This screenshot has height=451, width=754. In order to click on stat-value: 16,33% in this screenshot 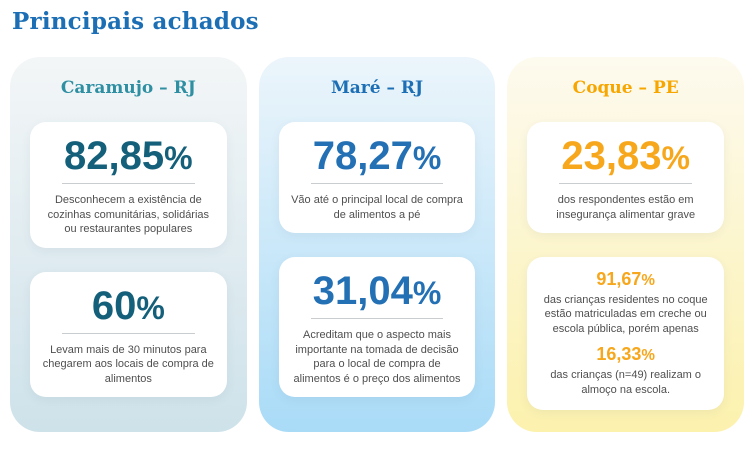, I will do `click(625, 354)`.